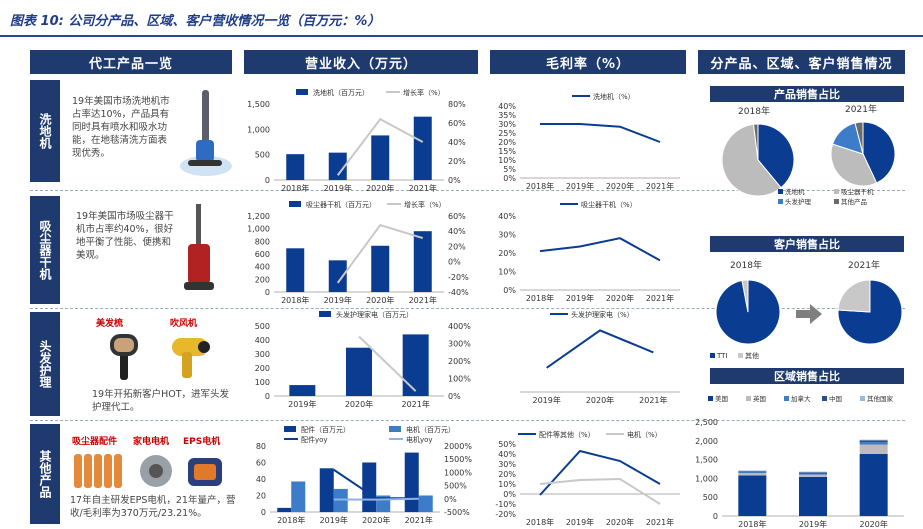  I want to click on legend-label: TTI, so click(722, 356).